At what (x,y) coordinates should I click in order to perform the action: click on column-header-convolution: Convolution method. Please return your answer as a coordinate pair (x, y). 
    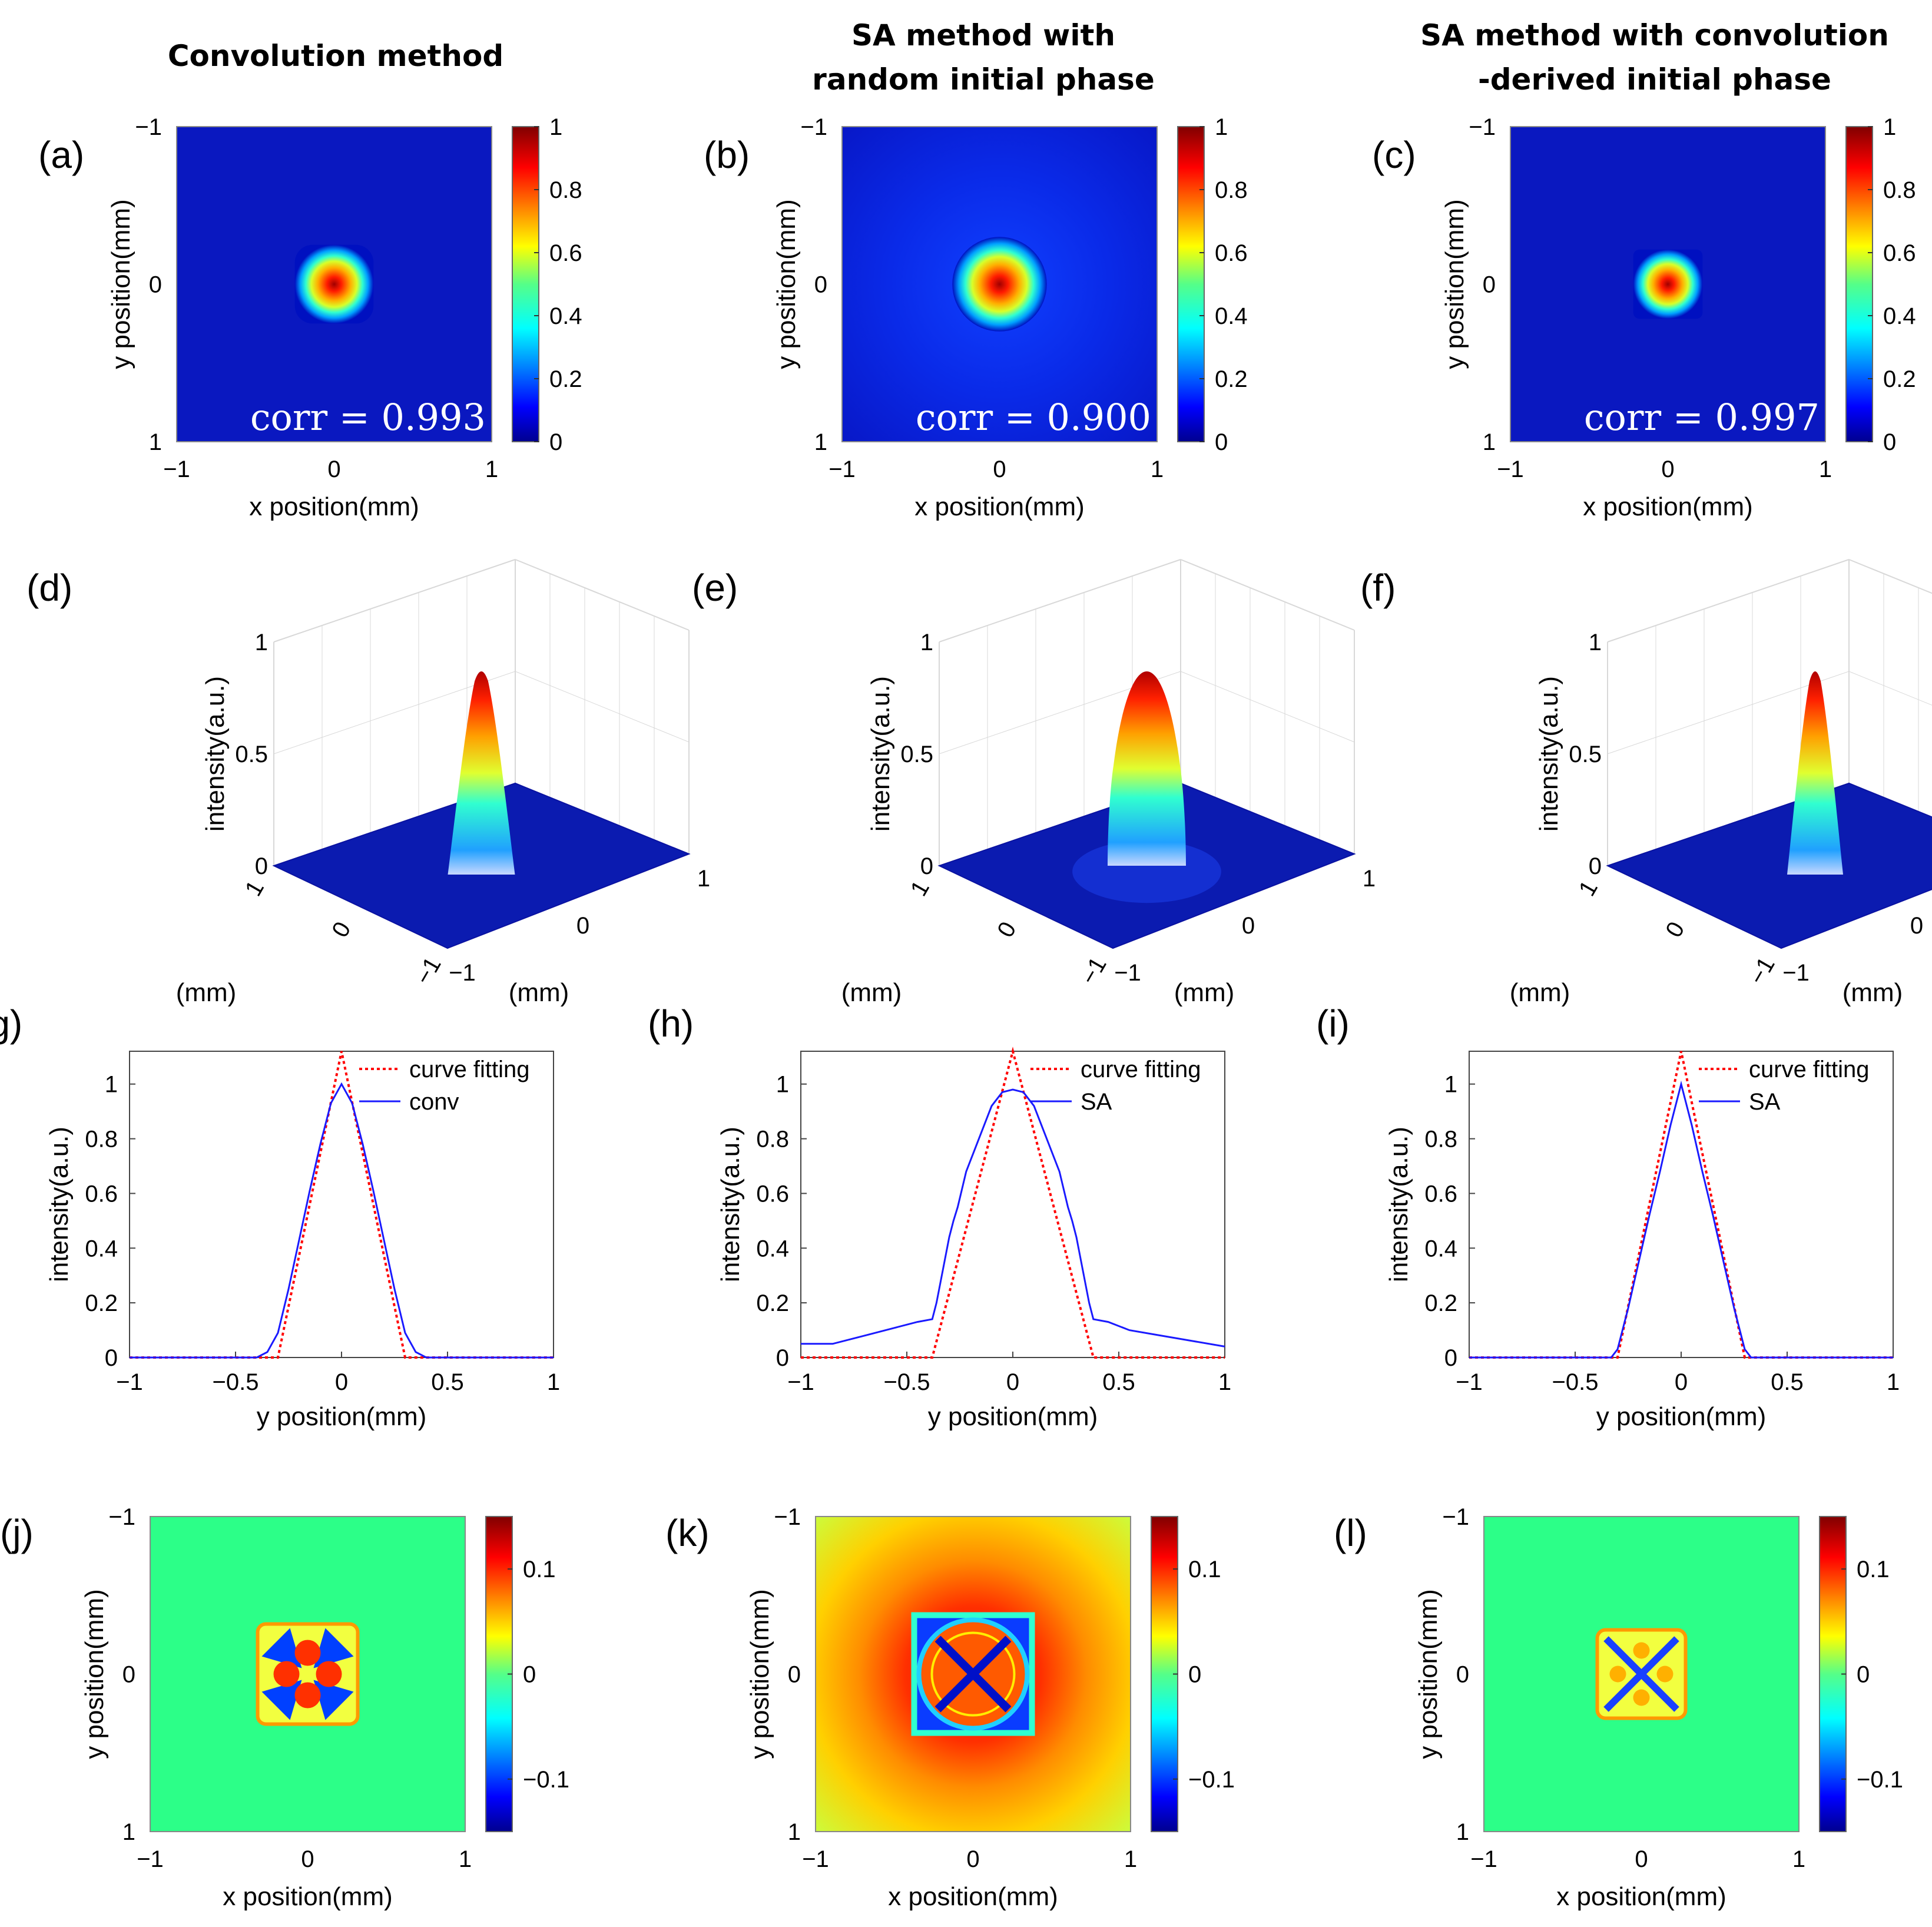
    Looking at the image, I should click on (335, 56).